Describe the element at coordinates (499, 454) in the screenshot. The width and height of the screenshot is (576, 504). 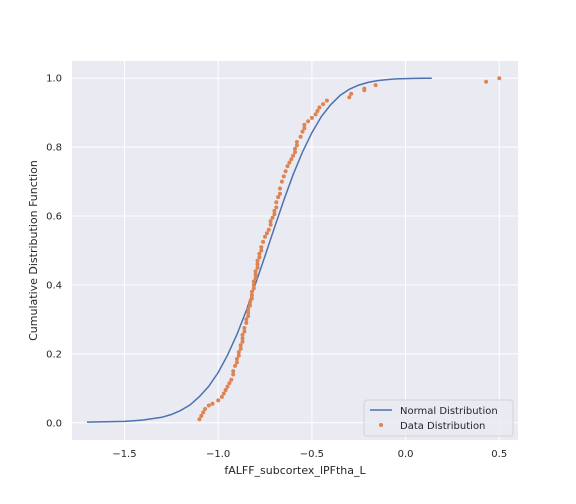
I see `x-tick-label: 0.5` at that location.